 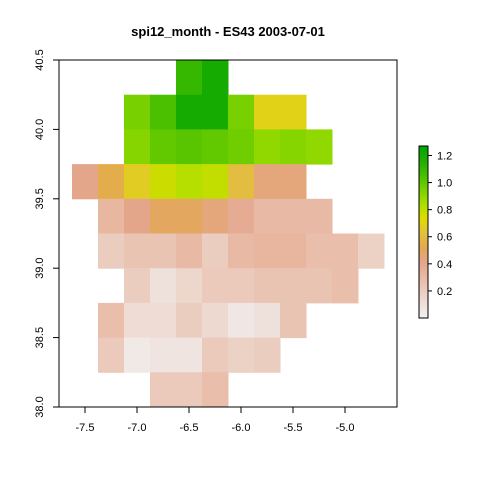 What do you see at coordinates (85, 428) in the screenshot?
I see `x-tick-label: -7.5` at bounding box center [85, 428].